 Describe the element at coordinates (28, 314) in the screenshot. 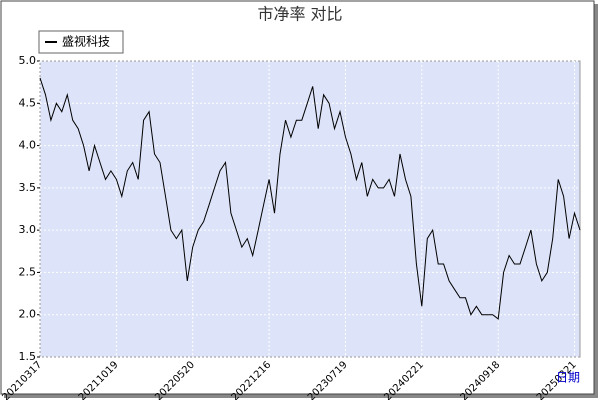

I see `y-tick-label: 2.0` at that location.